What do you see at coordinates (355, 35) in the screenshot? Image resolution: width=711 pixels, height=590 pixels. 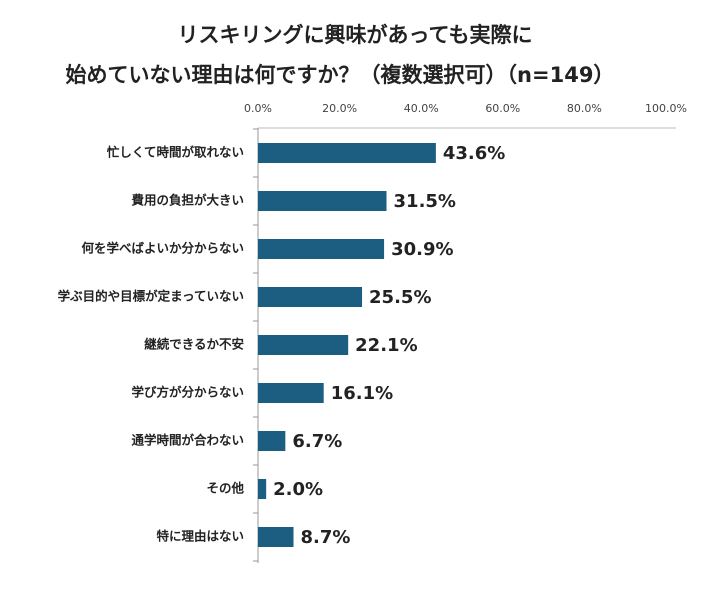 I see `chart-title: リスキリングに興味があっても実際に` at bounding box center [355, 35].